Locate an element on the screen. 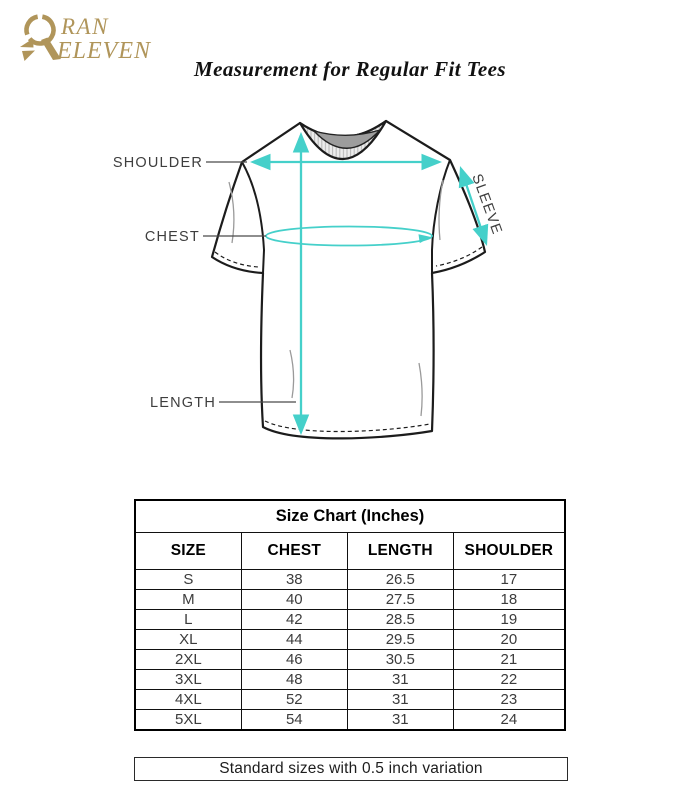  cell-length: 30.5 is located at coordinates (400, 659).